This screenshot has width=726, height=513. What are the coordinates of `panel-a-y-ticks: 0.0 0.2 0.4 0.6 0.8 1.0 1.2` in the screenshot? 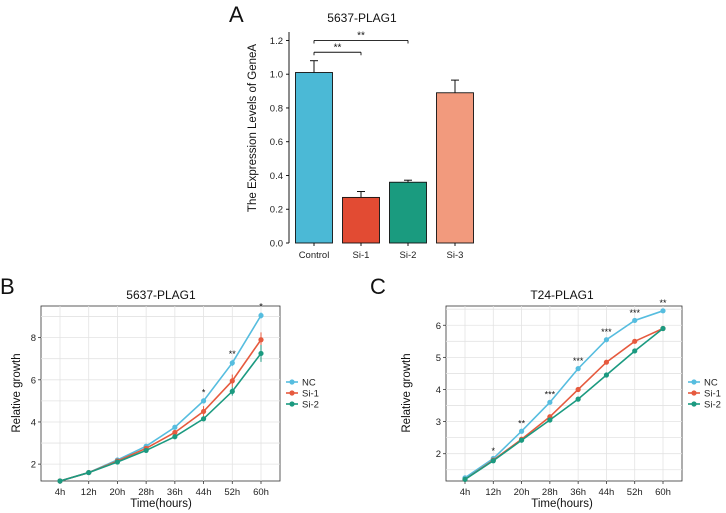 It's located at (279, 143).